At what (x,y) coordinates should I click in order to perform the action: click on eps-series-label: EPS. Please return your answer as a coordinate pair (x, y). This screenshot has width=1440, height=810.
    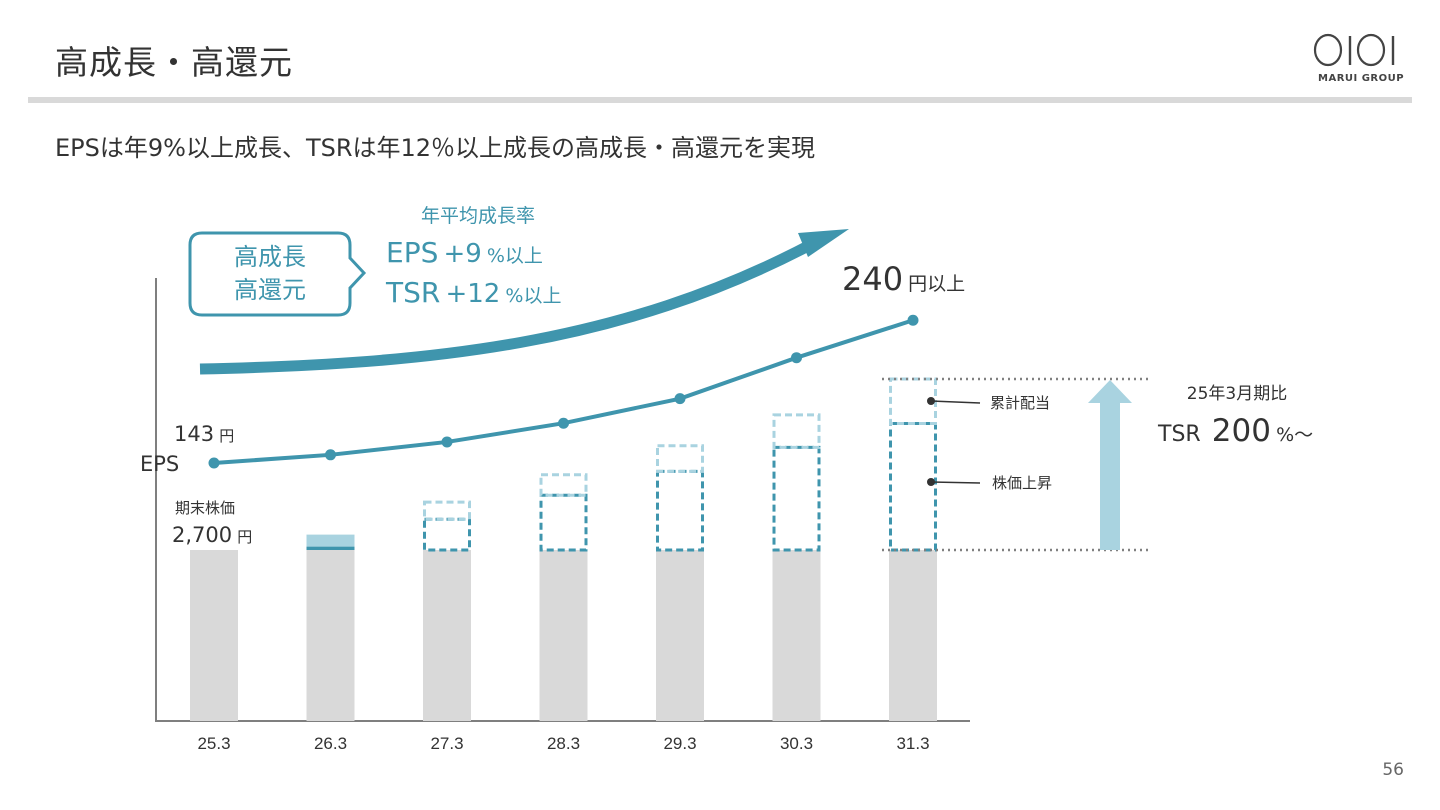
    Looking at the image, I should click on (159, 464).